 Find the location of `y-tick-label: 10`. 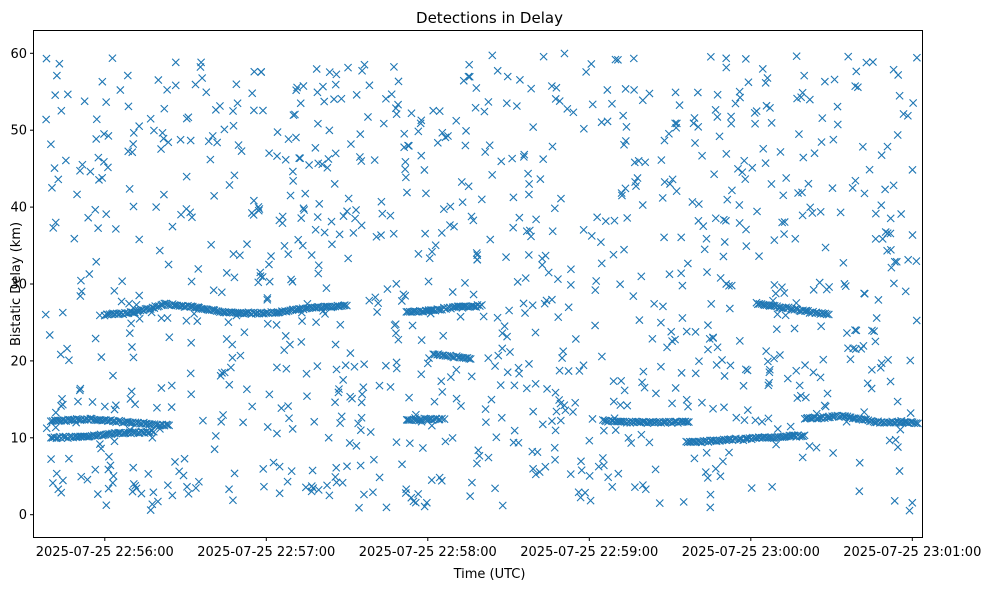

y-tick-label: 10 is located at coordinates (18, 438).